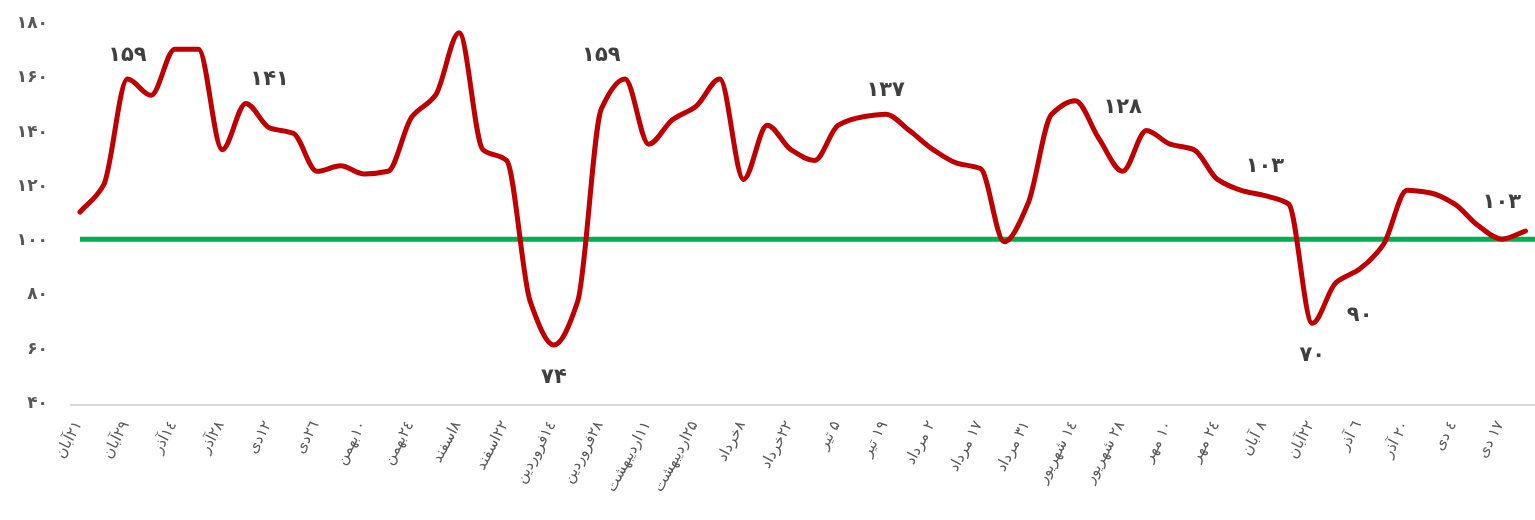  Describe the element at coordinates (350, 442) in the screenshot. I see `x-tick-label: ۱۰بهمن` at that location.